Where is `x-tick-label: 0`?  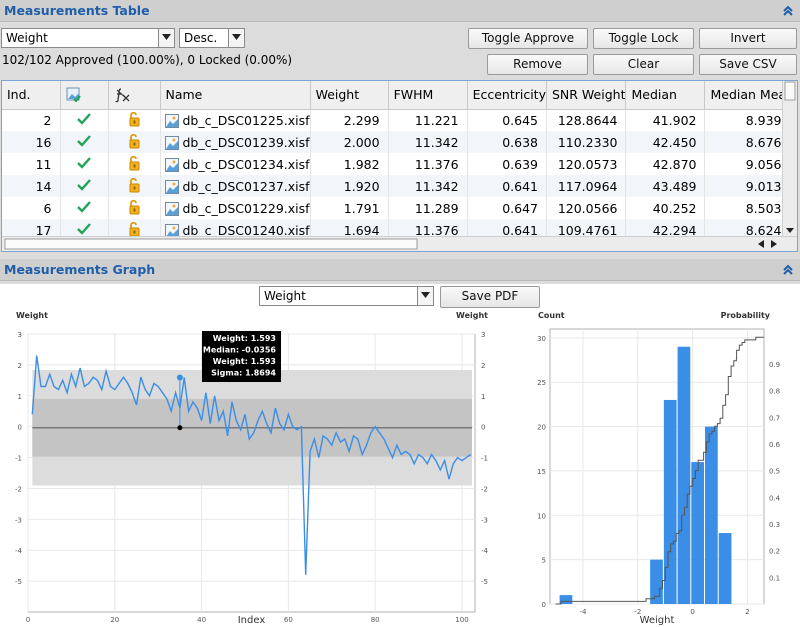 x-tick-label: 0 is located at coordinates (28, 620).